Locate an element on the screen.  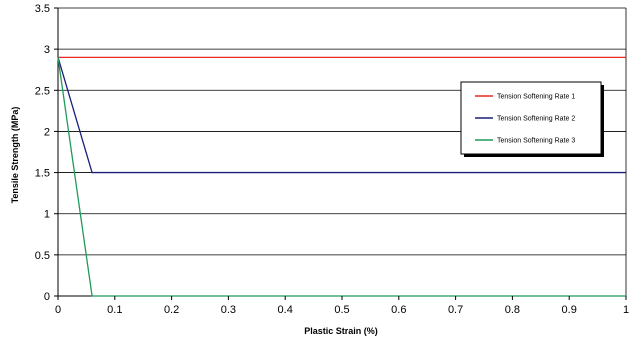
y-tick-label: 0.5 is located at coordinates (42, 256).